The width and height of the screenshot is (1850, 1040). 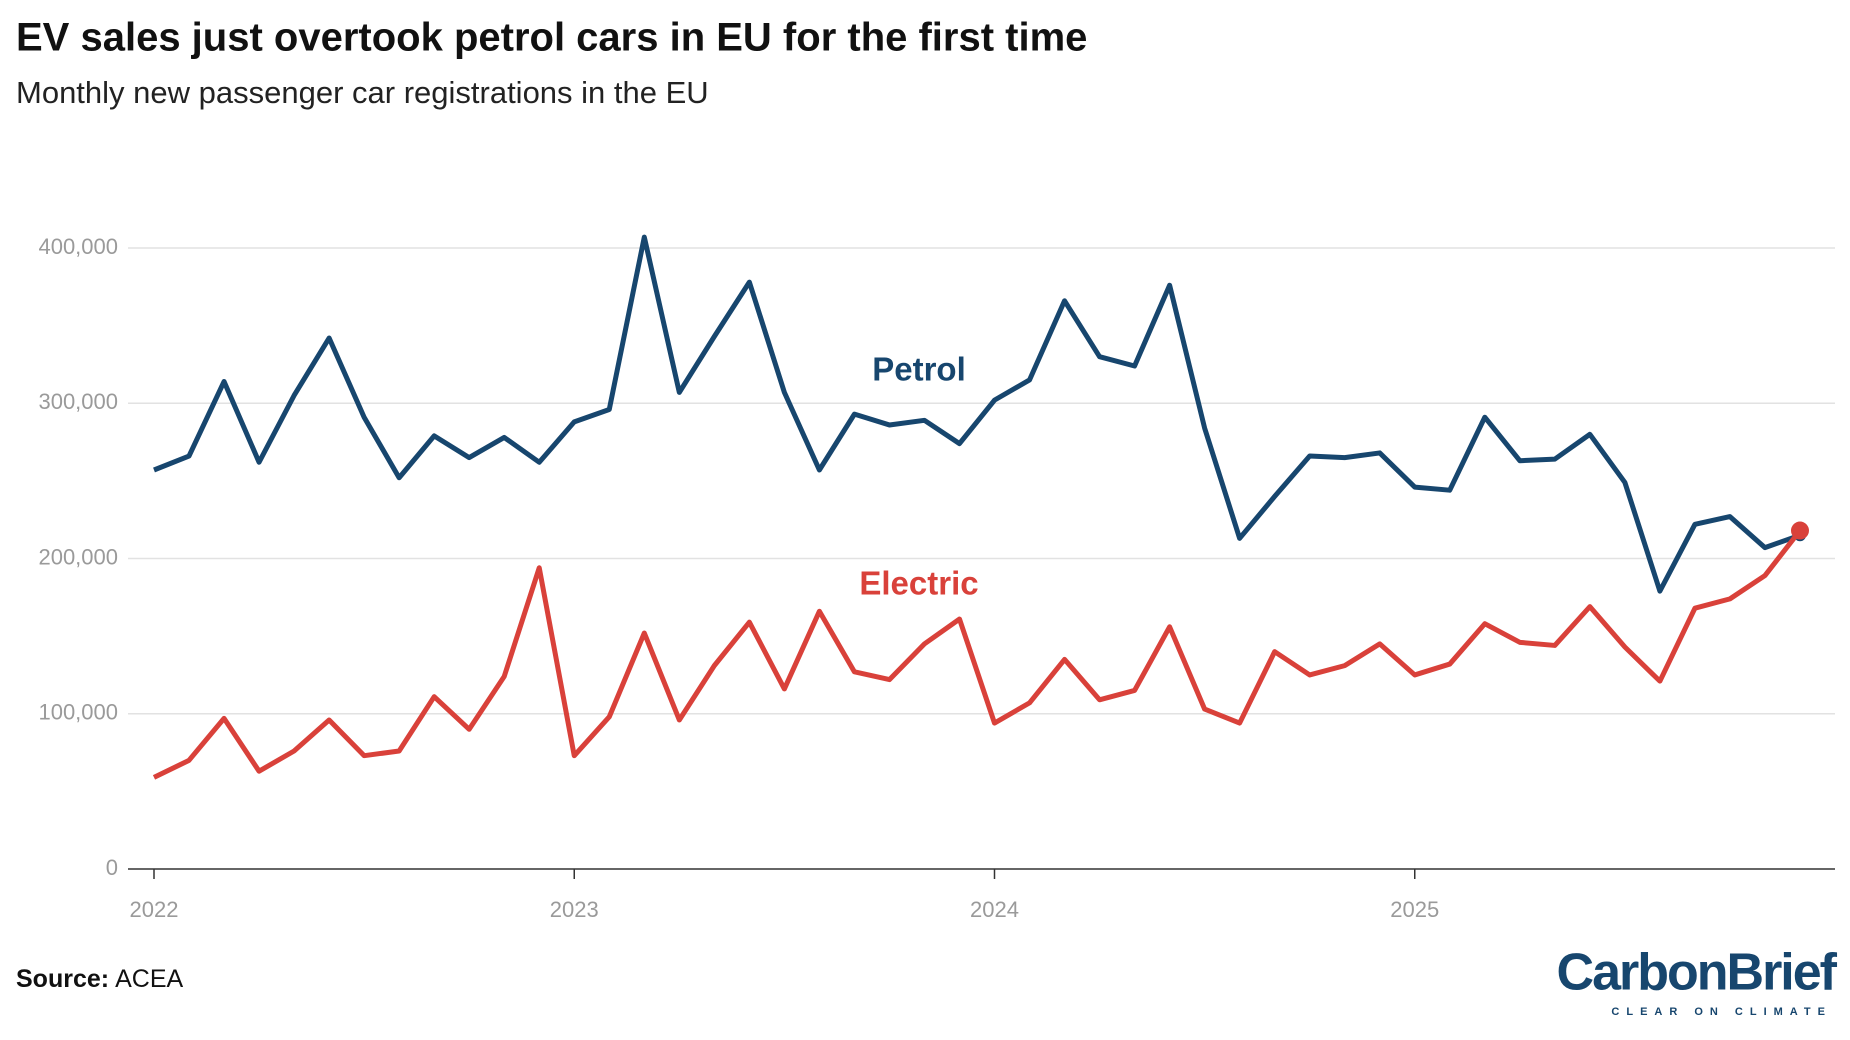 What do you see at coordinates (1721, 1012) in the screenshot?
I see `logo-tagline: CLEAR ON CLIMATE` at bounding box center [1721, 1012].